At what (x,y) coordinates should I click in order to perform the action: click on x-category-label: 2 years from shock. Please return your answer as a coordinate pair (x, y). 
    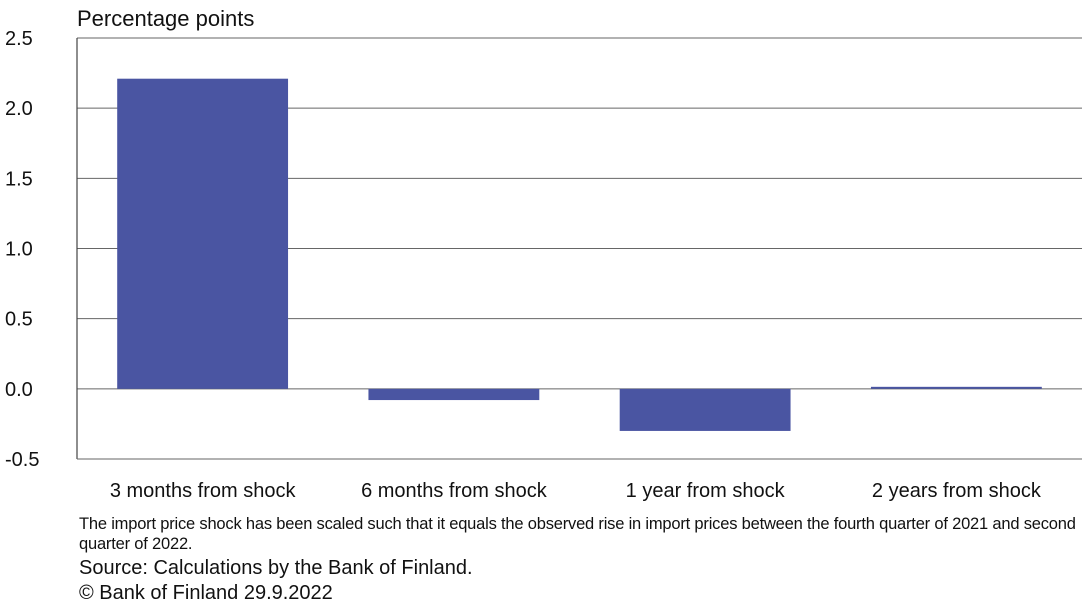
    Looking at the image, I should click on (957, 491).